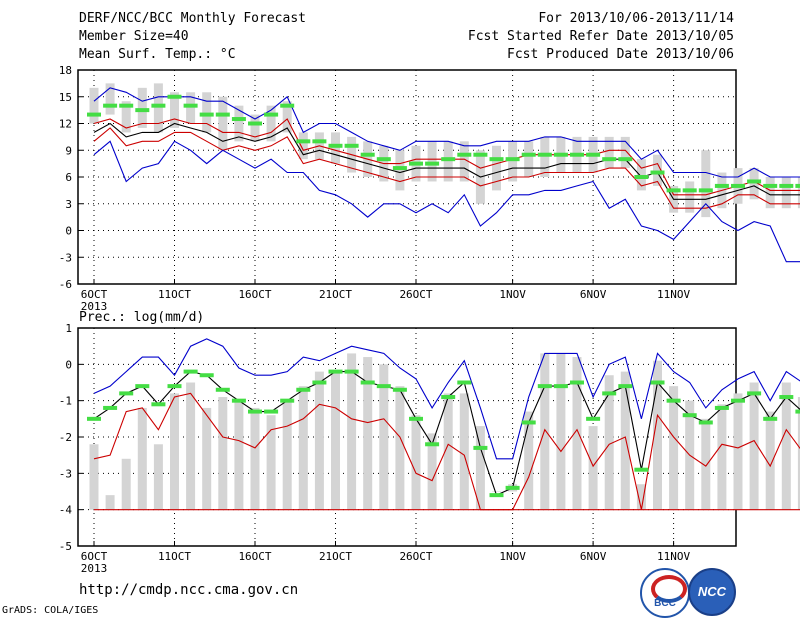 This screenshot has height=618, width=800. Describe the element at coordinates (512, 556) in the screenshot. I see `x-tick-label: 1NOV` at that location.